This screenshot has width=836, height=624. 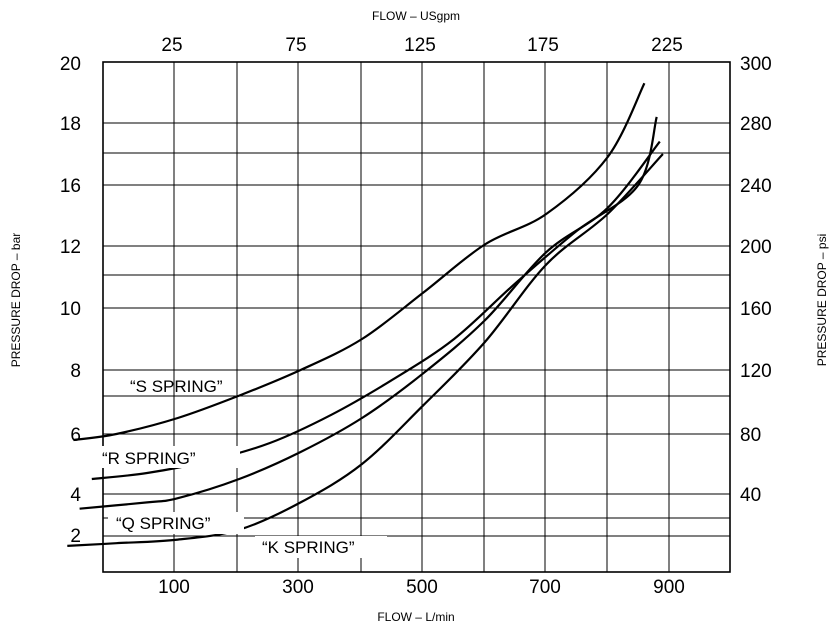 I want to click on top-tick-labels: 25 75 125 175 225, so click(x=421, y=45).